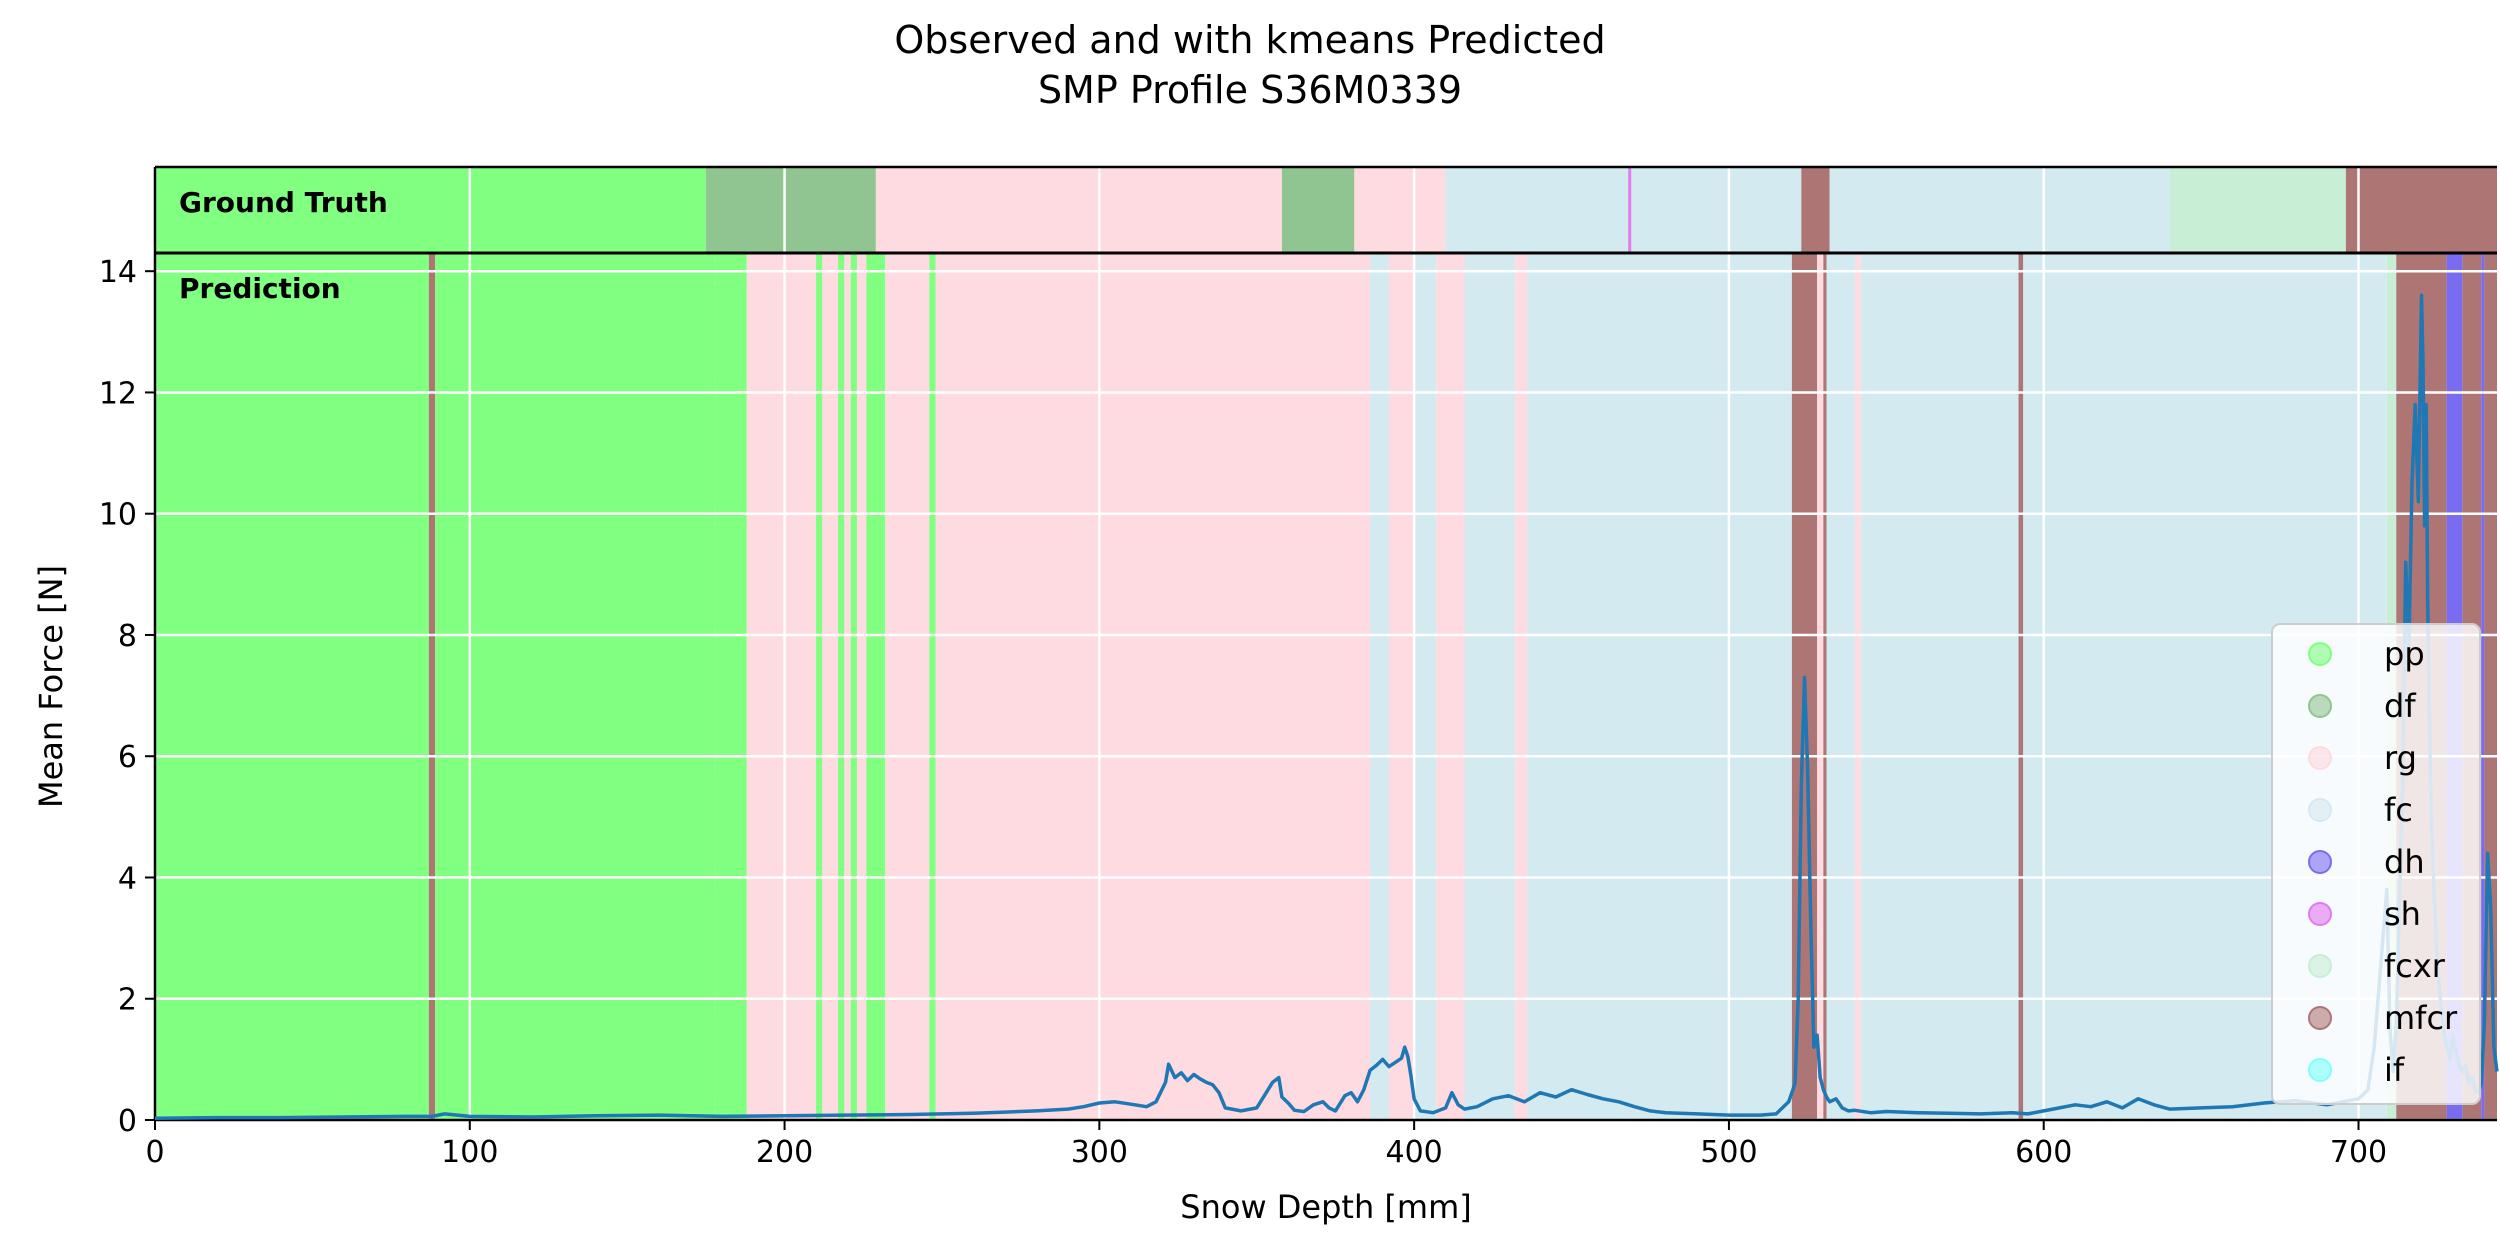  Describe the element at coordinates (1630, 210) in the screenshot. I see `ground-truth-segment-sh` at that location.